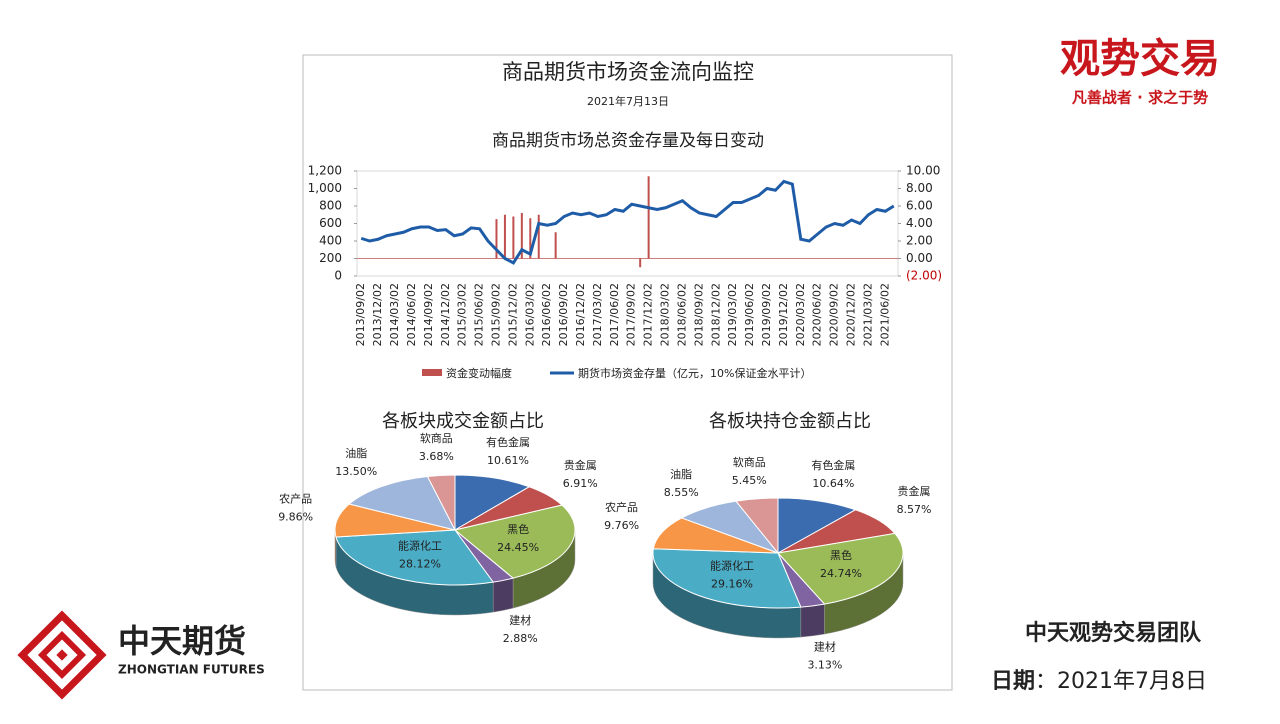 The height and width of the screenshot is (724, 1280). I want to click on x-tick-label: 2019/12/02, so click(783, 314).